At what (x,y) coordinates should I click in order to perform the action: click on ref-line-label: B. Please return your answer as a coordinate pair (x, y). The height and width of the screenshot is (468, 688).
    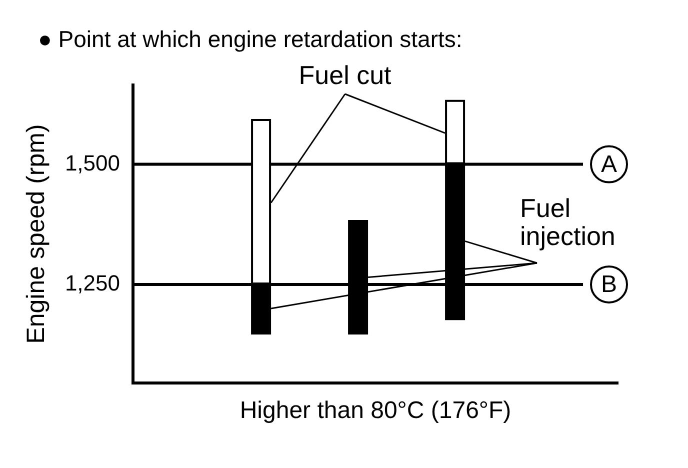
    Looking at the image, I should click on (609, 284).